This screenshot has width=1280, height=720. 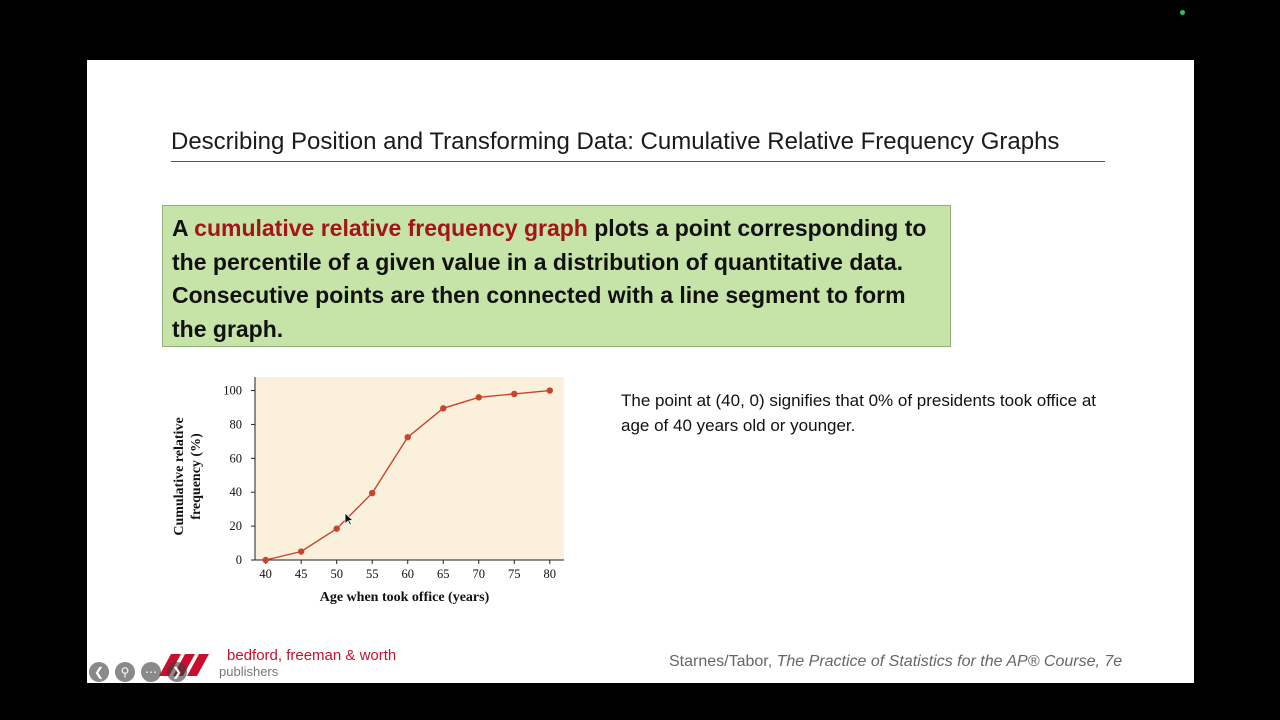 I want to click on prev-arrow-icon: ❮, so click(x=99, y=672).